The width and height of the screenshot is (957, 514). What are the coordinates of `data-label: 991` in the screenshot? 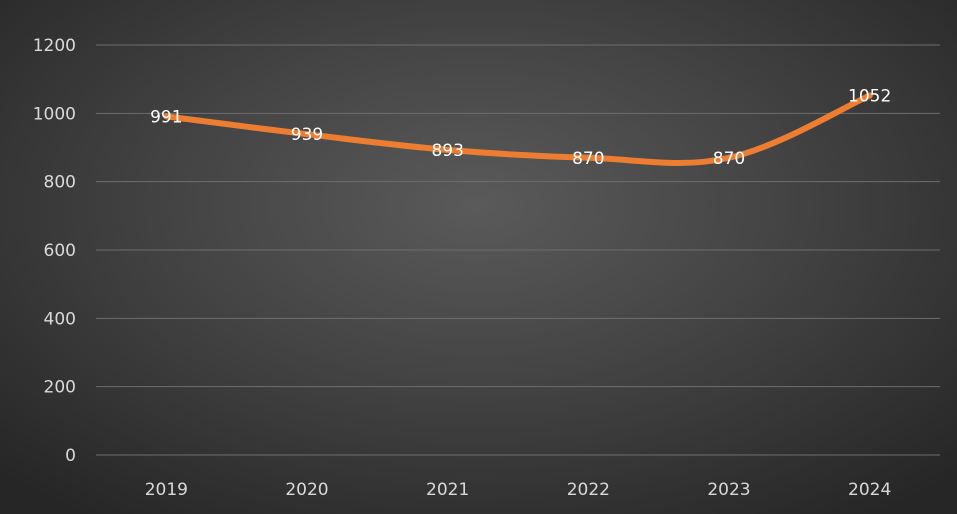 It's located at (166, 117).